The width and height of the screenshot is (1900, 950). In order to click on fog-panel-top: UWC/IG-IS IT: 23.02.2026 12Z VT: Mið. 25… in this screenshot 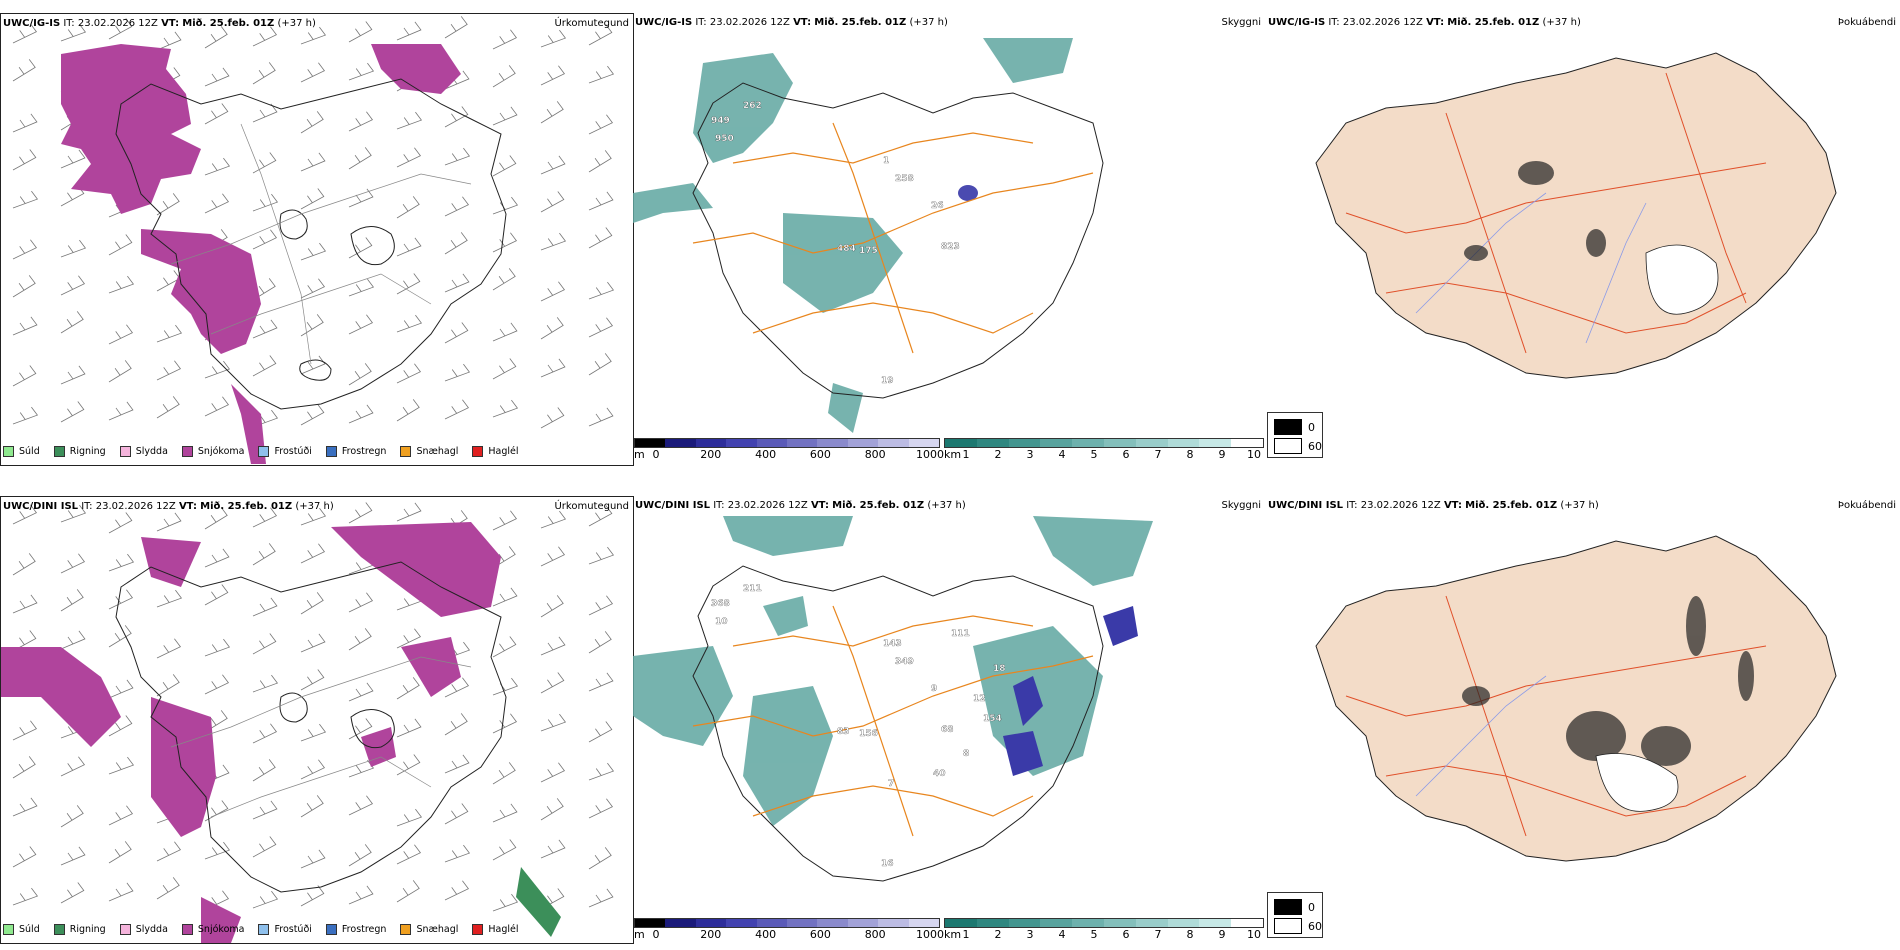, I will do `click(1583, 213)`.